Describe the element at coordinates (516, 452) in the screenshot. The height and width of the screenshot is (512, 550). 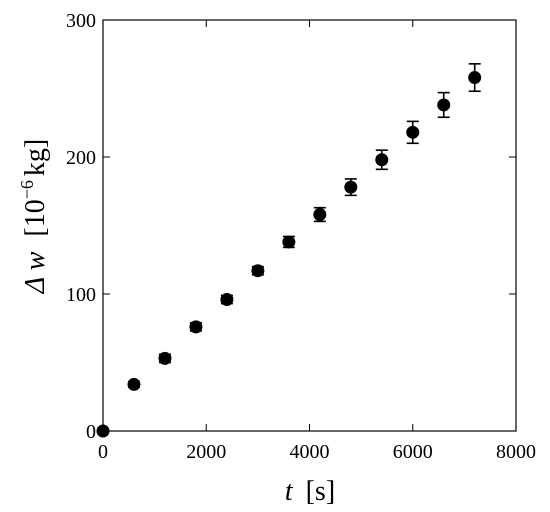
I see `x-tick-label: 8000` at that location.